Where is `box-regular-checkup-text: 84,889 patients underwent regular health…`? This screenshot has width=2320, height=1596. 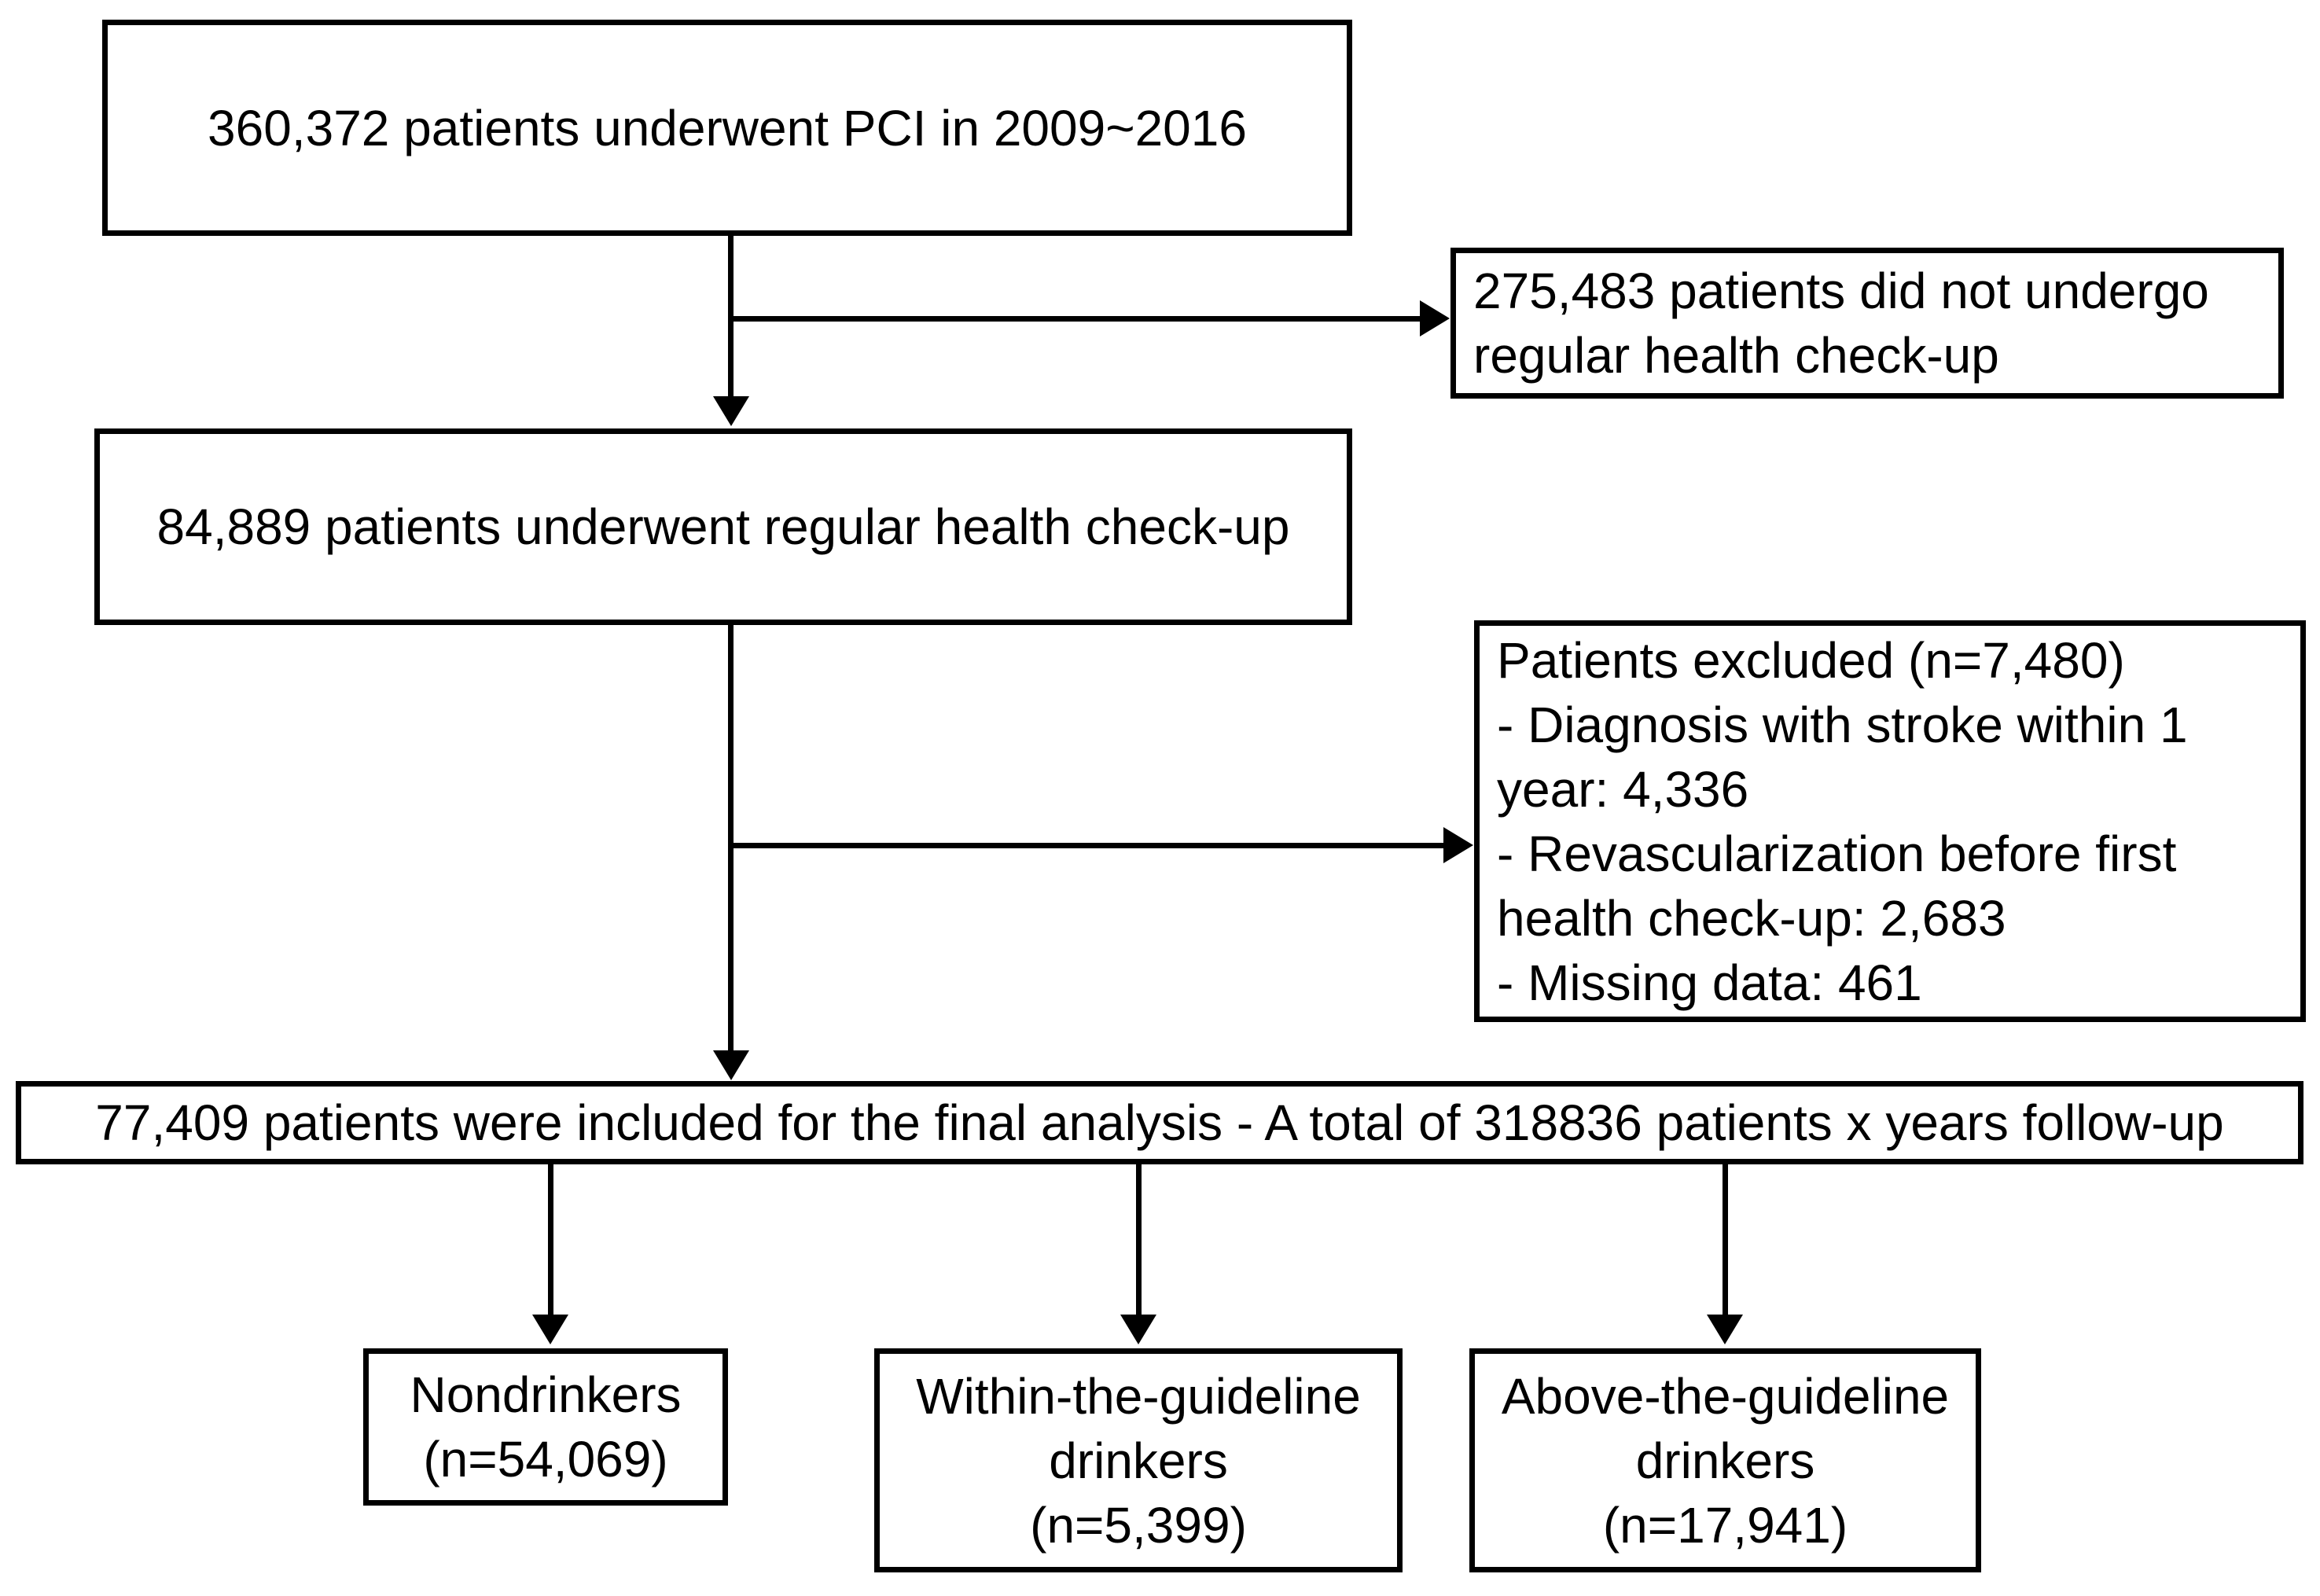 box-regular-checkup-text: 84,889 patients underwent regular health… is located at coordinates (723, 526).